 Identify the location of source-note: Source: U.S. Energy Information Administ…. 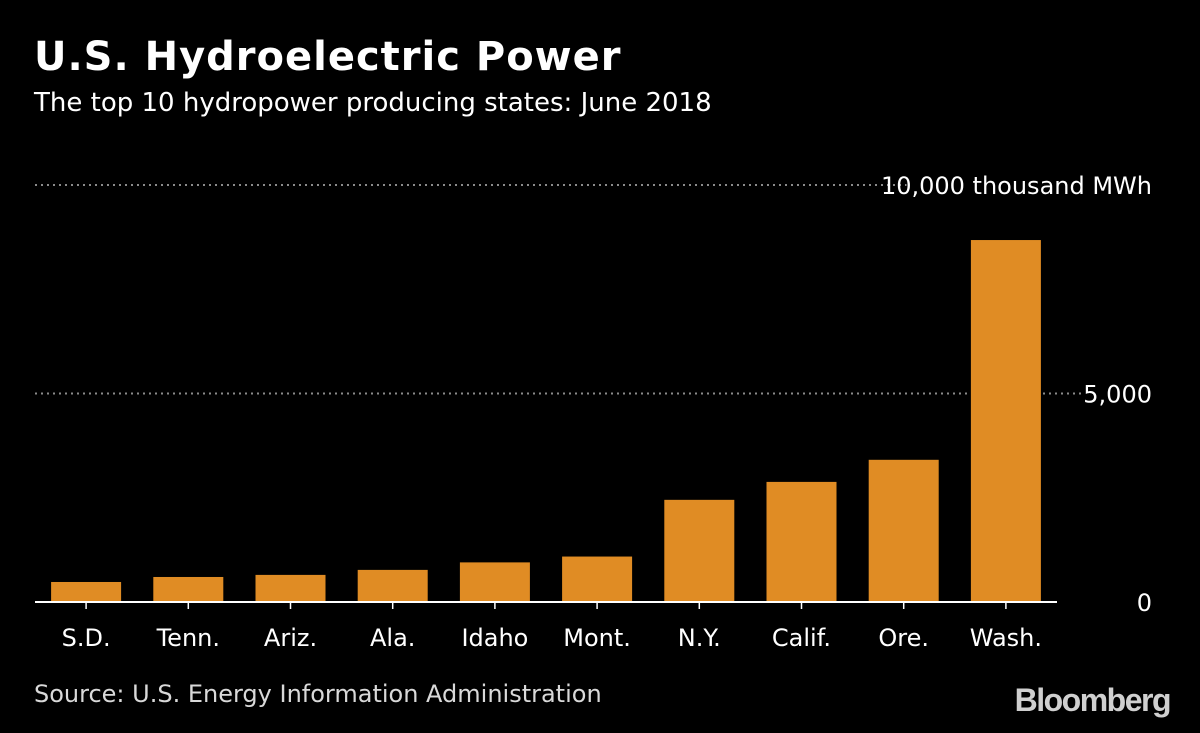
(318, 694).